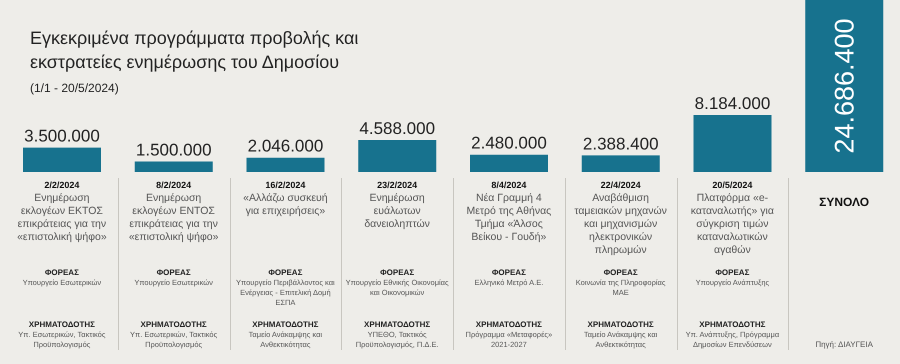 The width and height of the screenshot is (900, 364). Describe the element at coordinates (397, 185) in the screenshot. I see `x-tick-label: 23/2/2024` at that location.